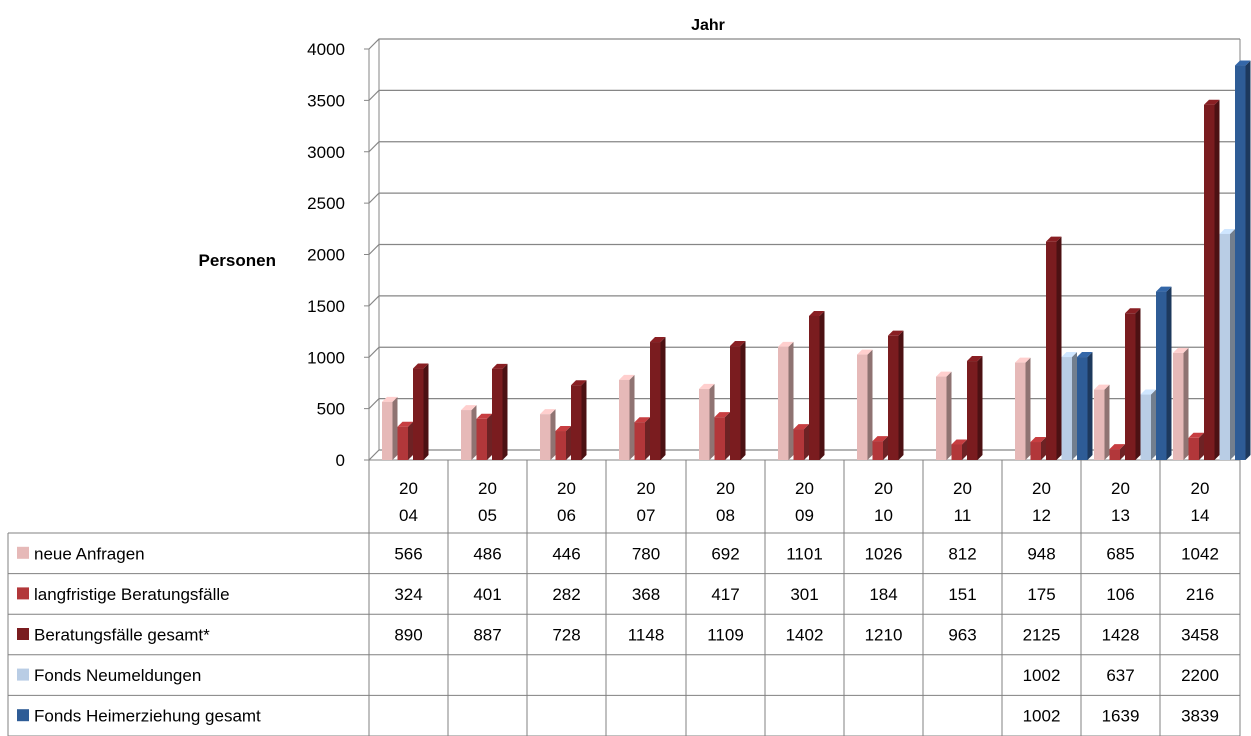  Describe the element at coordinates (1042, 635) in the screenshot. I see `data-label: 2125` at that location.